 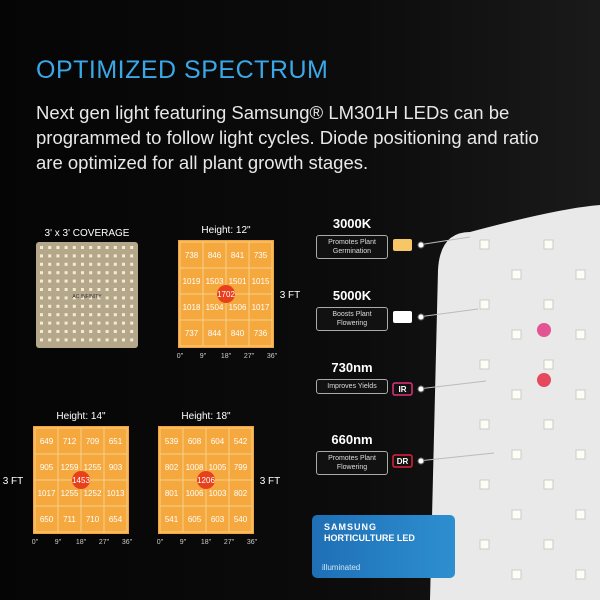 I want to click on map-value: 1503, so click(x=215, y=281).